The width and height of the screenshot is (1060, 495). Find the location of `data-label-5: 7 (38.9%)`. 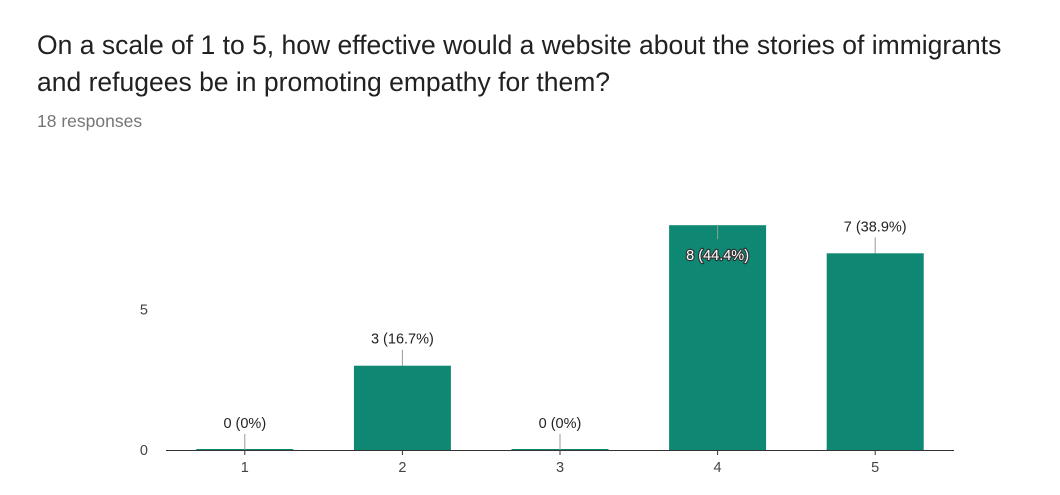

data-label-5: 7 (38.9%) is located at coordinates (875, 227).